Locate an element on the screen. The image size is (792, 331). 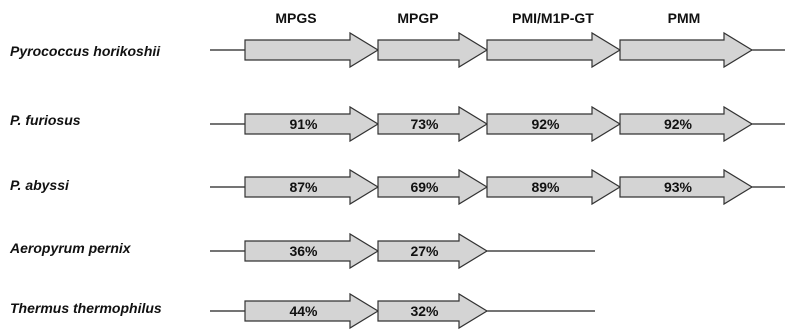
identity-label-mpgs: 44% is located at coordinates (303, 311).